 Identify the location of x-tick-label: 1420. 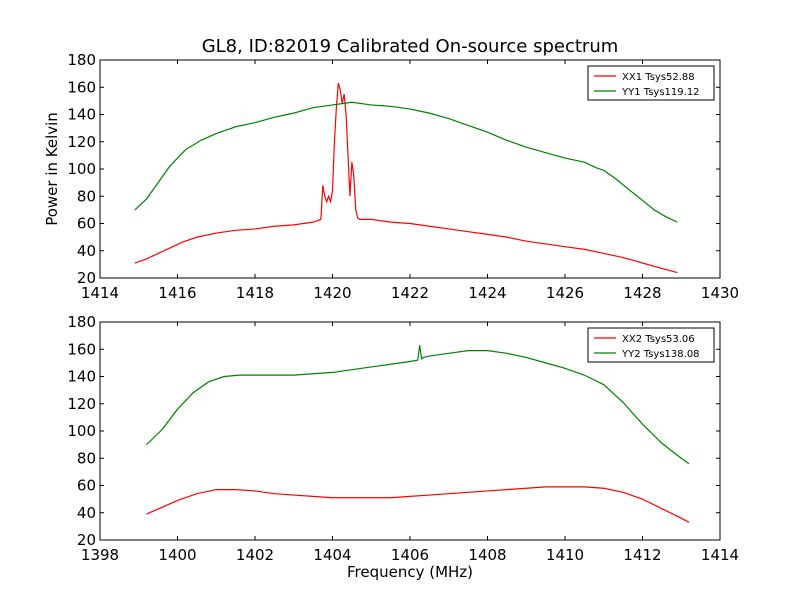
(332, 293).